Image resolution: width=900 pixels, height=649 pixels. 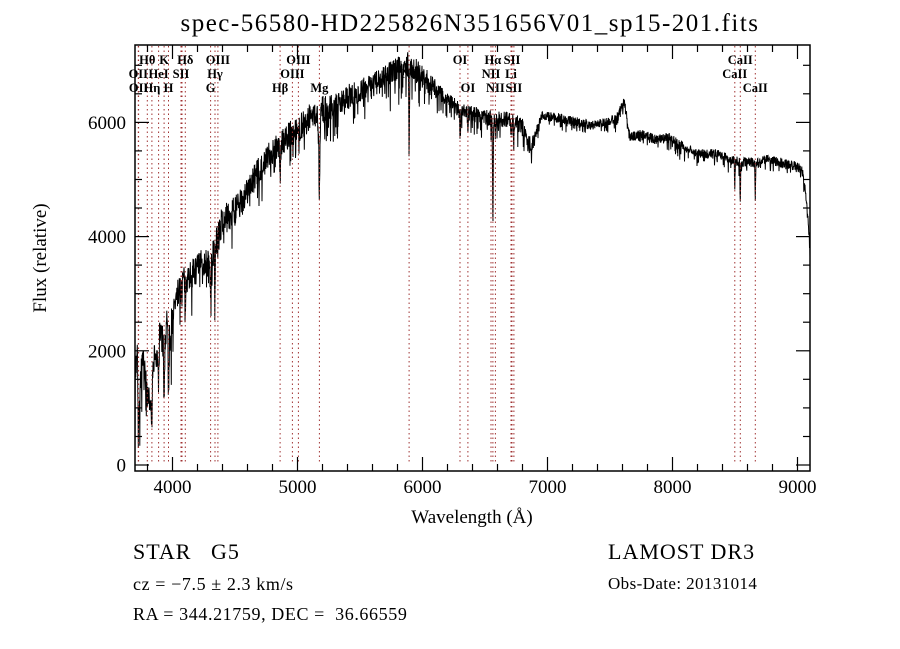 What do you see at coordinates (107, 237) in the screenshot?
I see `y-tick-label: 4000` at bounding box center [107, 237].